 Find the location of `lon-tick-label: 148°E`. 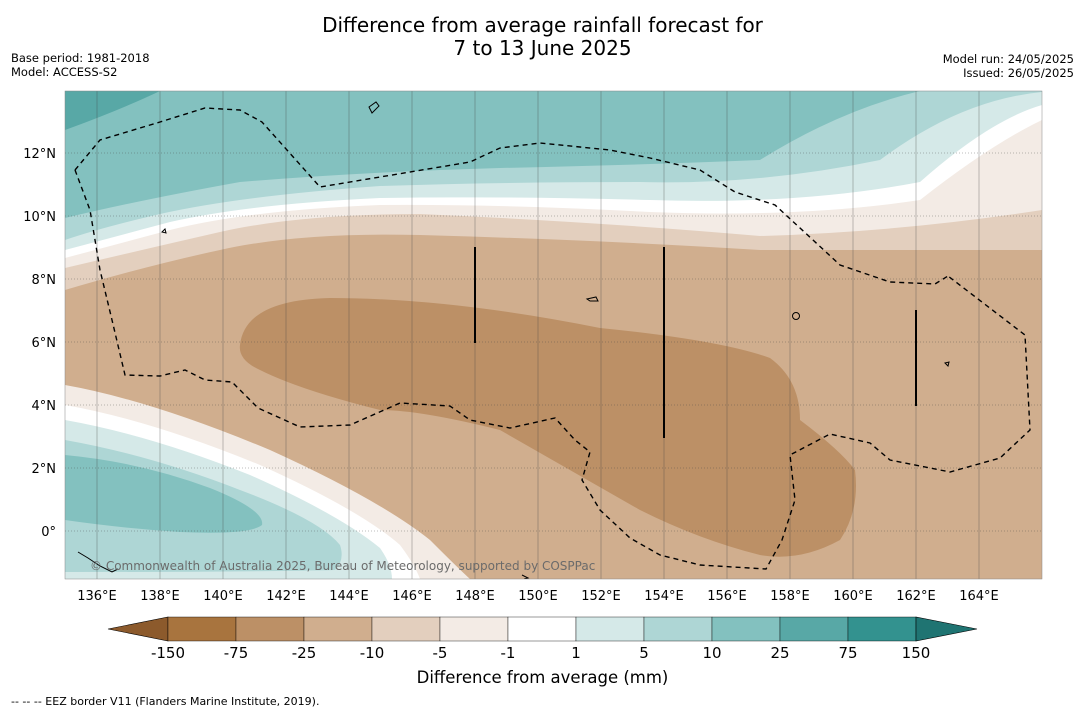

lon-tick-label: 148°E is located at coordinates (475, 596).